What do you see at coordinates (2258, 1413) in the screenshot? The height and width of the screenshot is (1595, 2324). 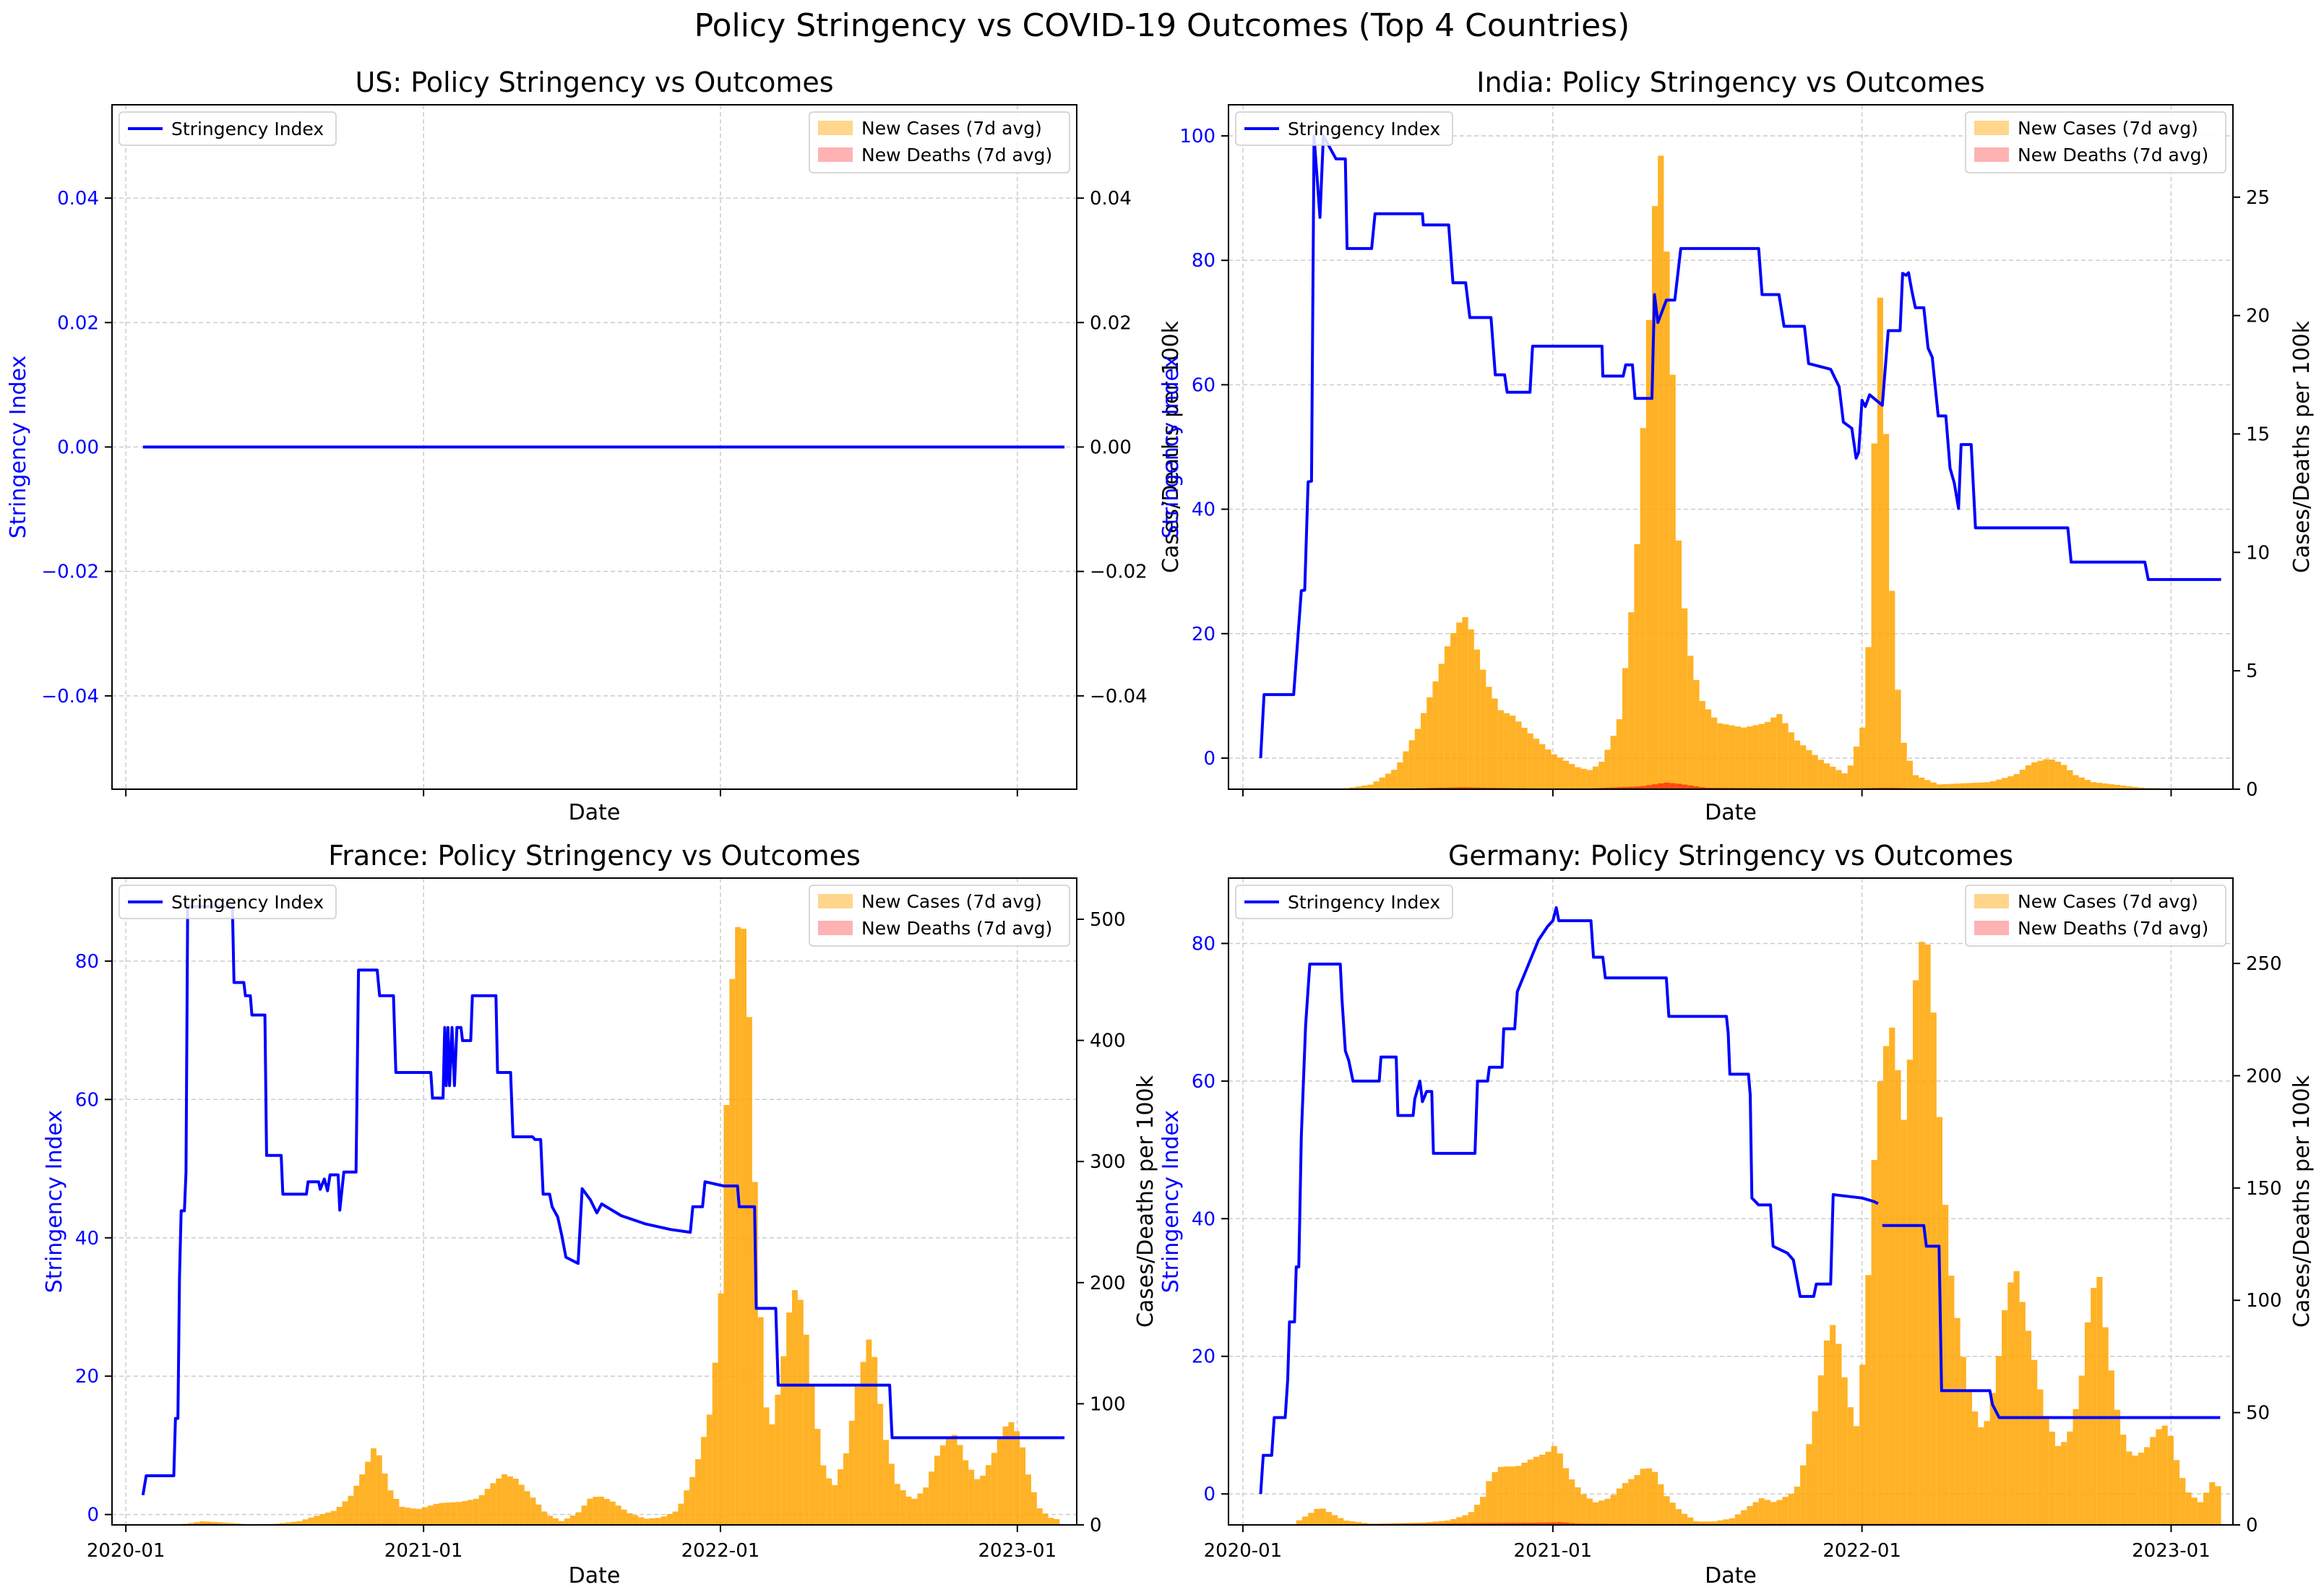 I see `y-tick-label-right: 50` at bounding box center [2258, 1413].